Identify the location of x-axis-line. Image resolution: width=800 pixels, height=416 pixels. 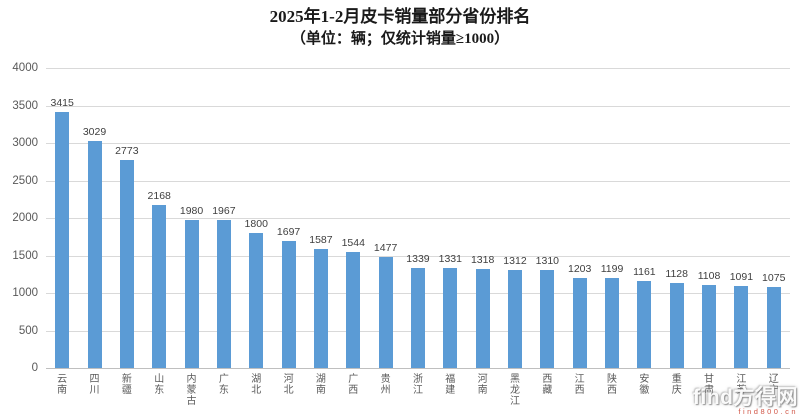
(418, 368).